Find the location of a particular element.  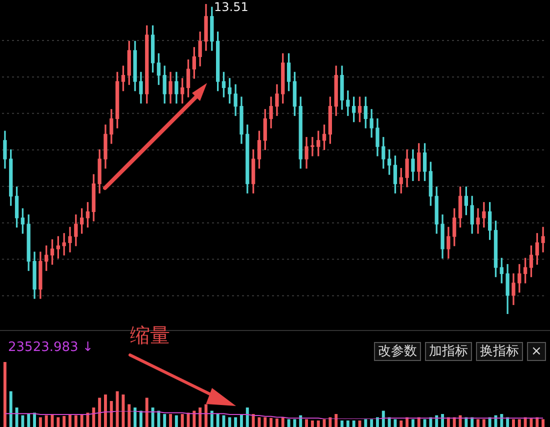

text: 换指标 is located at coordinates (499, 351).